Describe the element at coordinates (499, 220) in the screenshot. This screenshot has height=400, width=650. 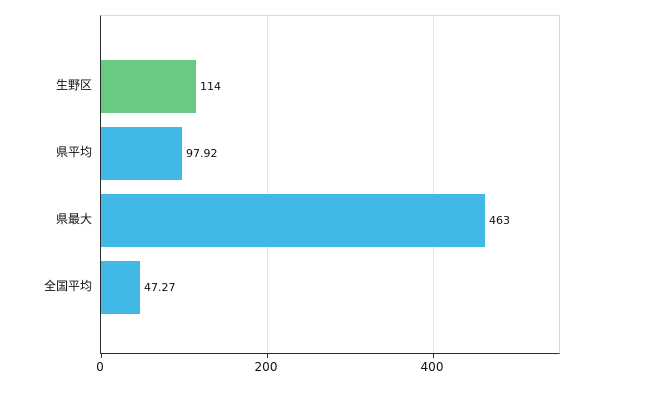
I see `bar-value-label: 463` at that location.